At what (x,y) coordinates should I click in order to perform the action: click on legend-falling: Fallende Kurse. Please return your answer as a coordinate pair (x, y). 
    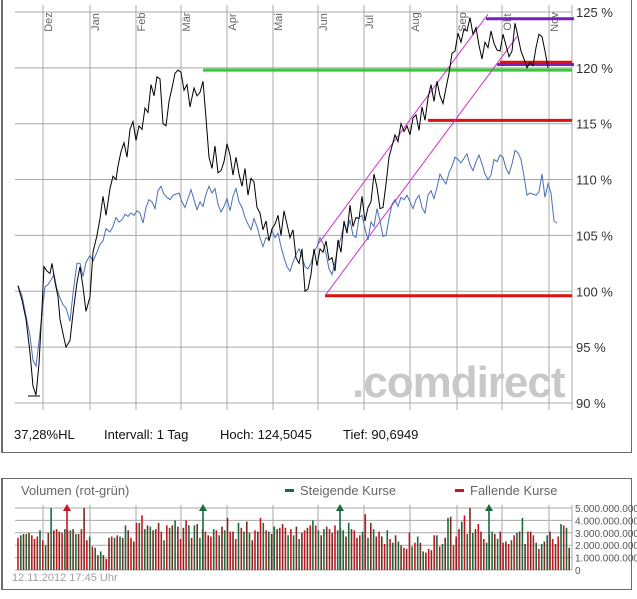
    Looking at the image, I should click on (506, 490).